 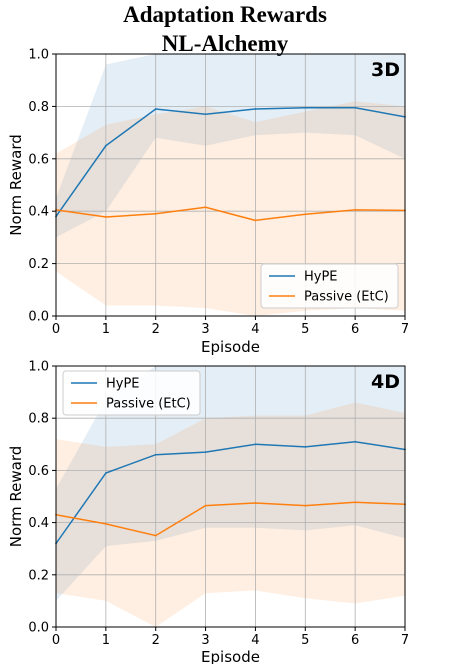 I want to click on panel-label: 4D, so click(x=385, y=382).